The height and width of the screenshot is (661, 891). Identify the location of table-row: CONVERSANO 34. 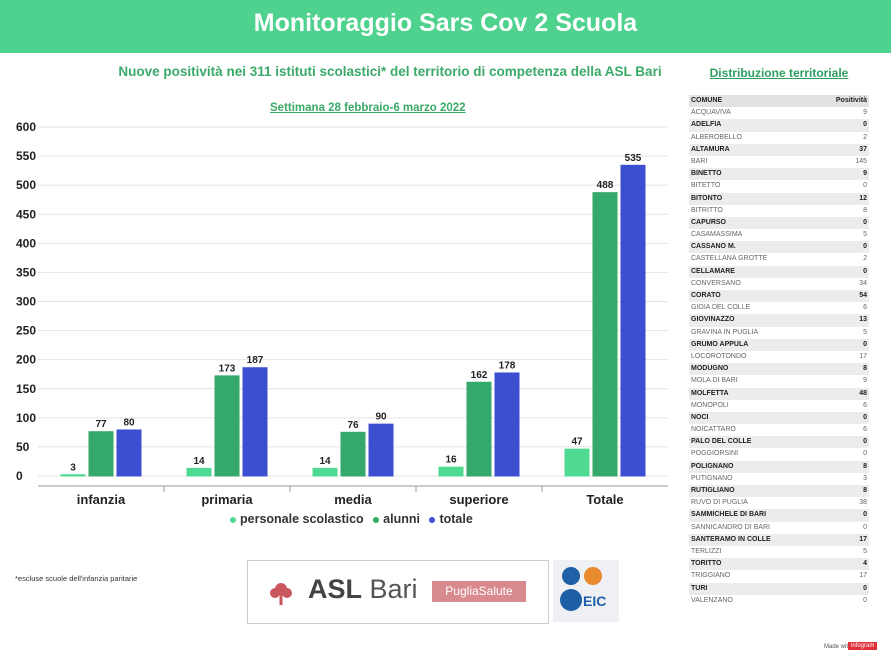
(779, 284).